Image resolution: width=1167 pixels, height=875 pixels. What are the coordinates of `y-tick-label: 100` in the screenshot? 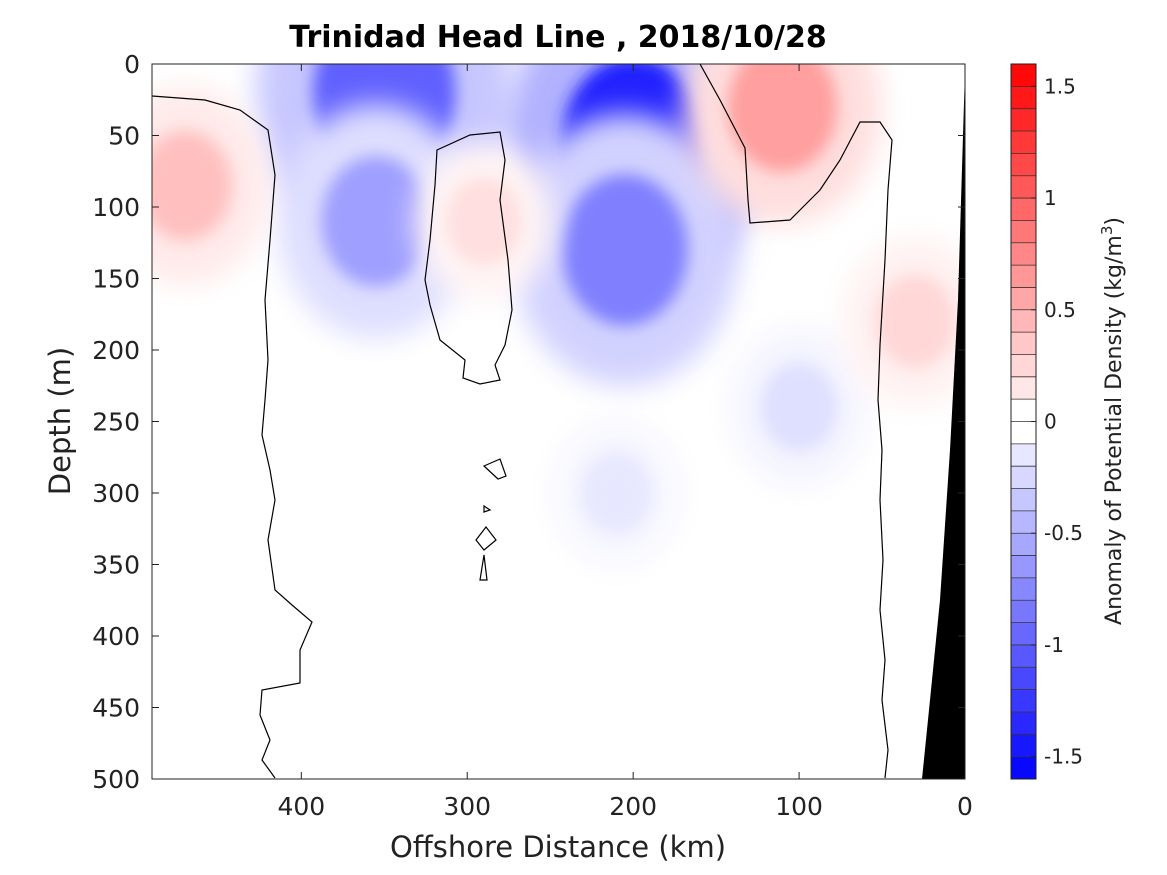 It's located at (116, 207).